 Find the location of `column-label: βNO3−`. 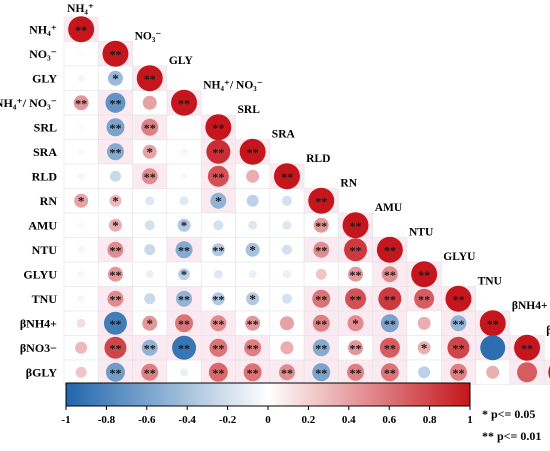

column-label: βNO3− is located at coordinates (548, 331).